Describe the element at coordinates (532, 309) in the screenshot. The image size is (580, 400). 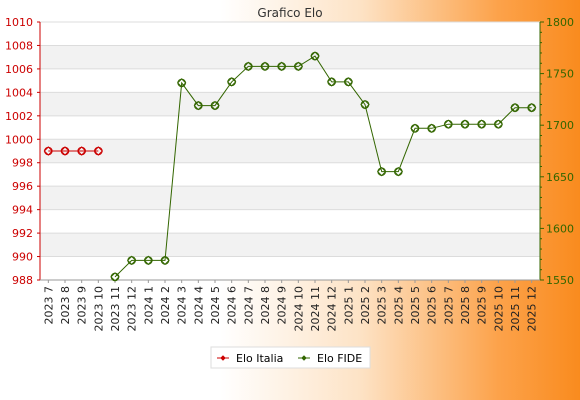
I see `x-tick-label: 2025 12` at that location.